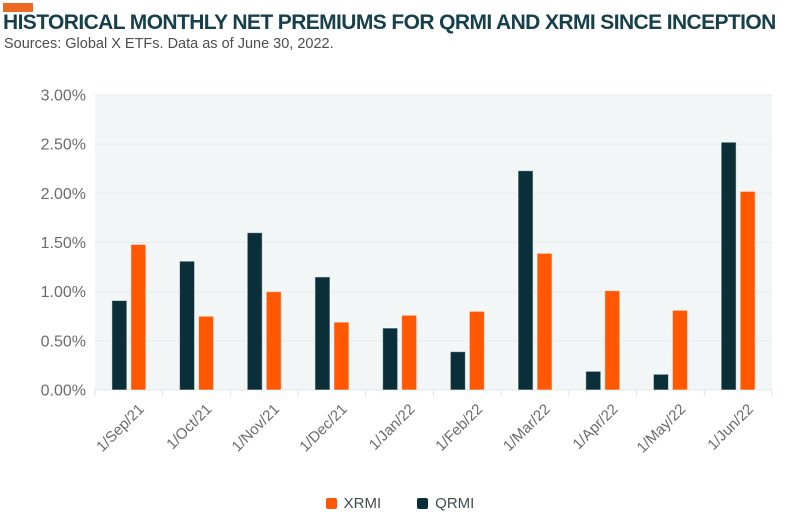 The image size is (800, 522). Describe the element at coordinates (120, 428) in the screenshot. I see `x-axis-label: 1/Sep/21` at that location.